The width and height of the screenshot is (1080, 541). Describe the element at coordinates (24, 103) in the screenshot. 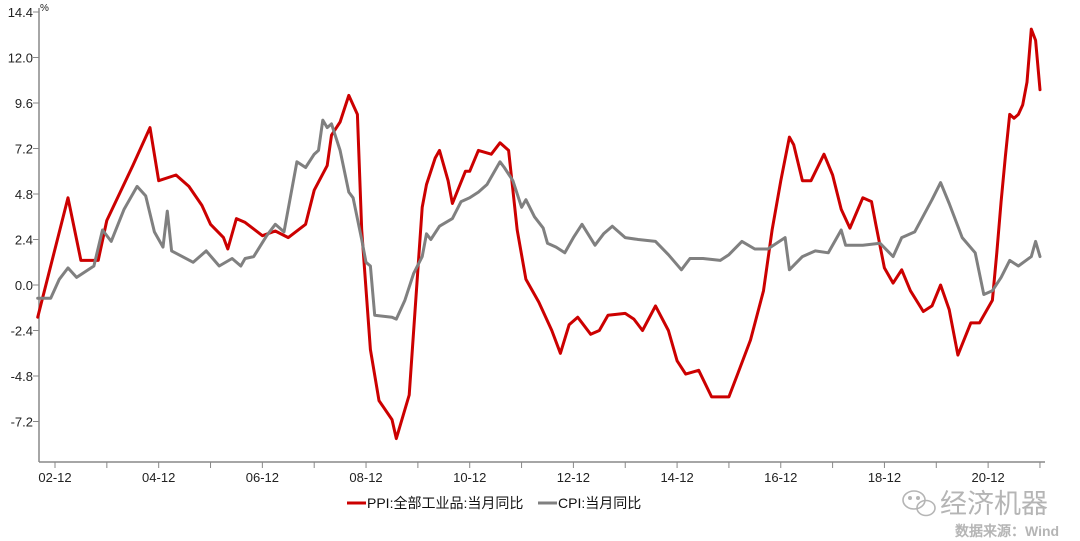

I see `y-tick-label: 9.6` at that location.